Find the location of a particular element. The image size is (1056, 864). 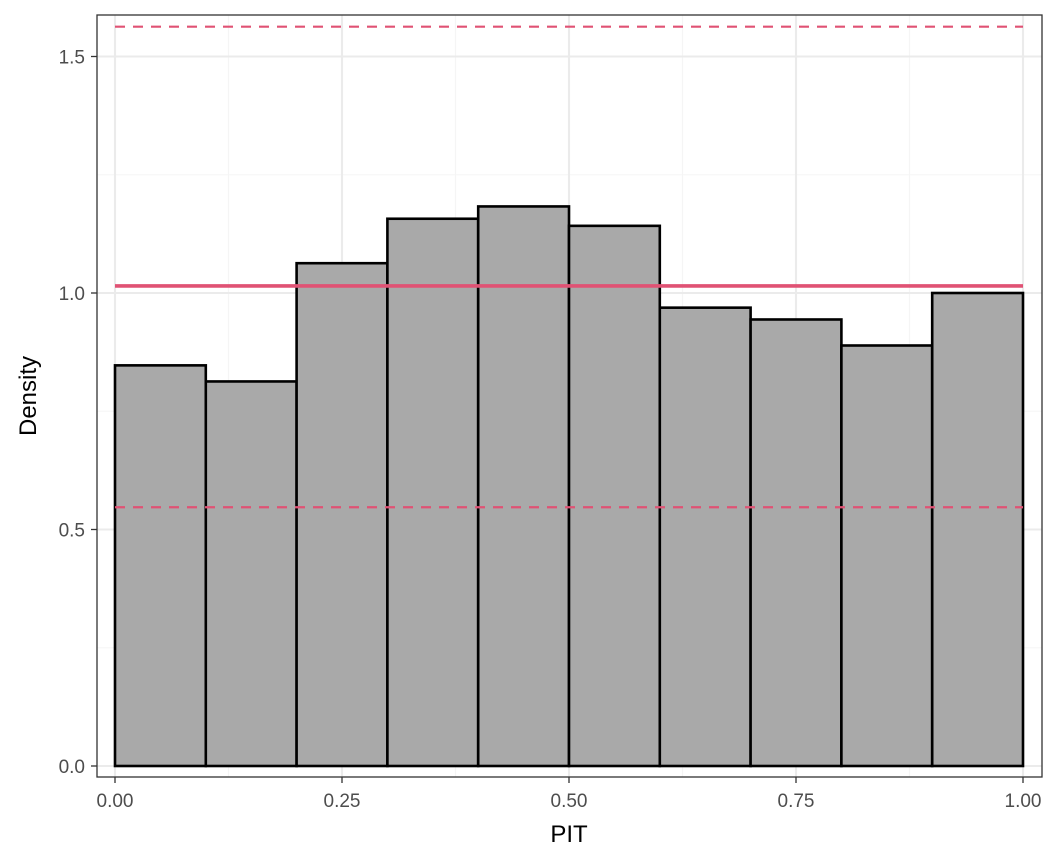

x-tick-label: 0.00 is located at coordinates (115, 801).